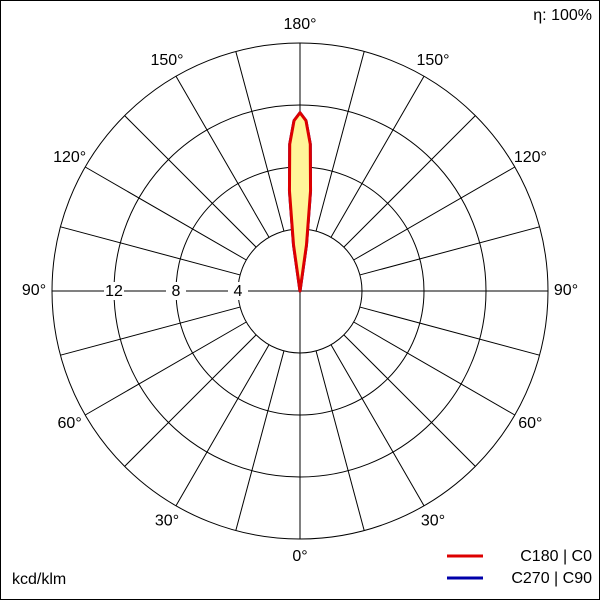 This screenshot has height=600, width=600. What do you see at coordinates (556, 556) in the screenshot?
I see `legend-label: C180 | C0` at bounding box center [556, 556].